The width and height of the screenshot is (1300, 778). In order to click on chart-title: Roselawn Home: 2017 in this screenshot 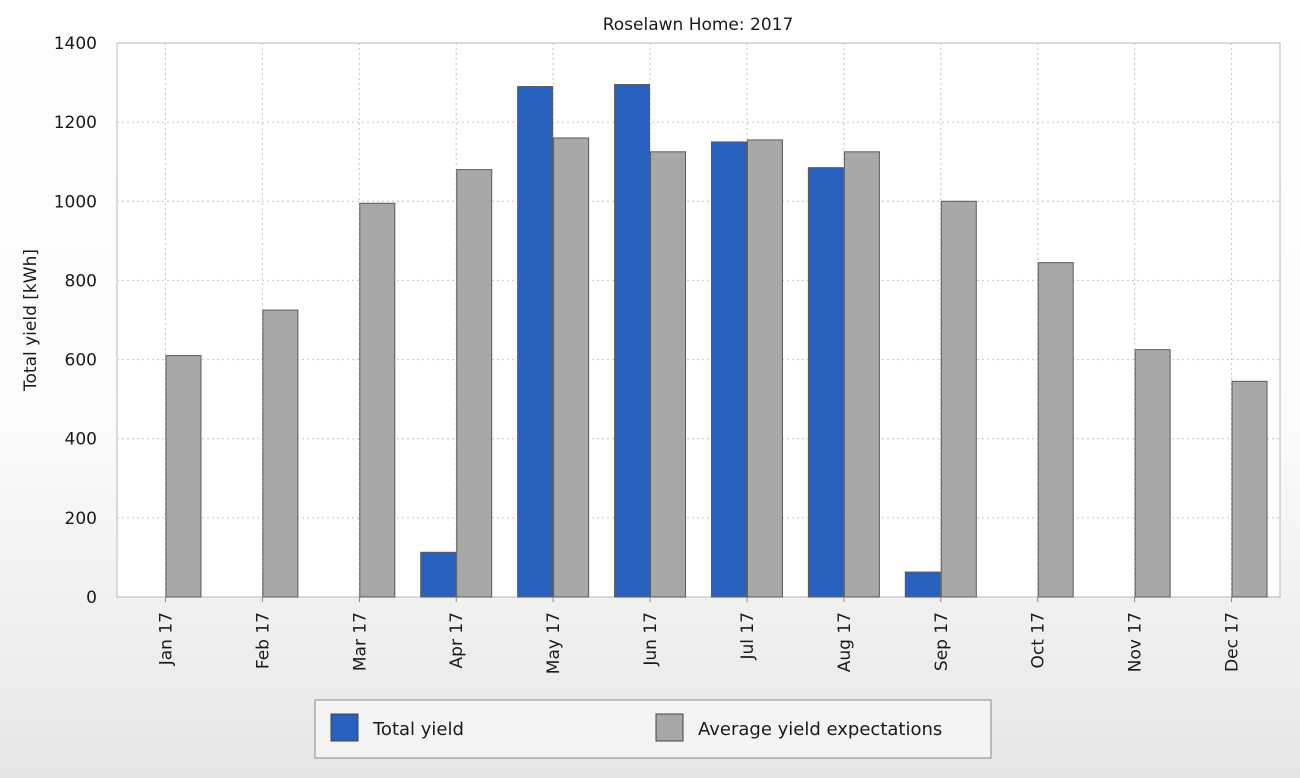, I will do `click(698, 25)`.